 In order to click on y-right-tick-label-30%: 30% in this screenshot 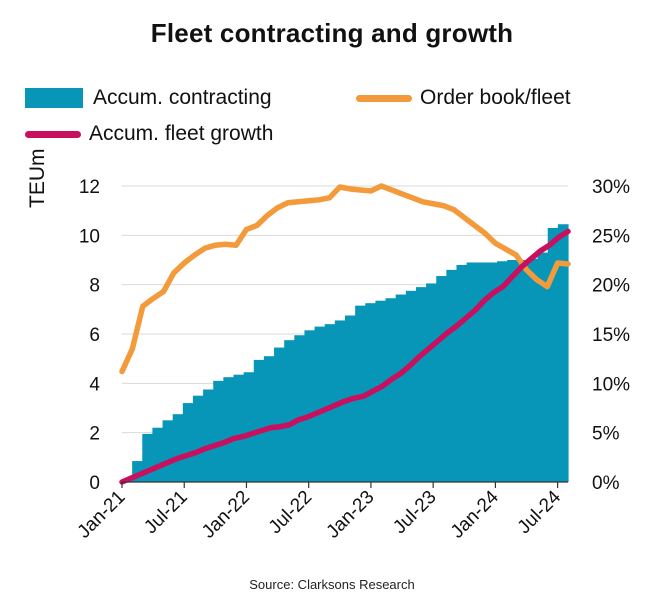, I will do `click(611, 187)`.